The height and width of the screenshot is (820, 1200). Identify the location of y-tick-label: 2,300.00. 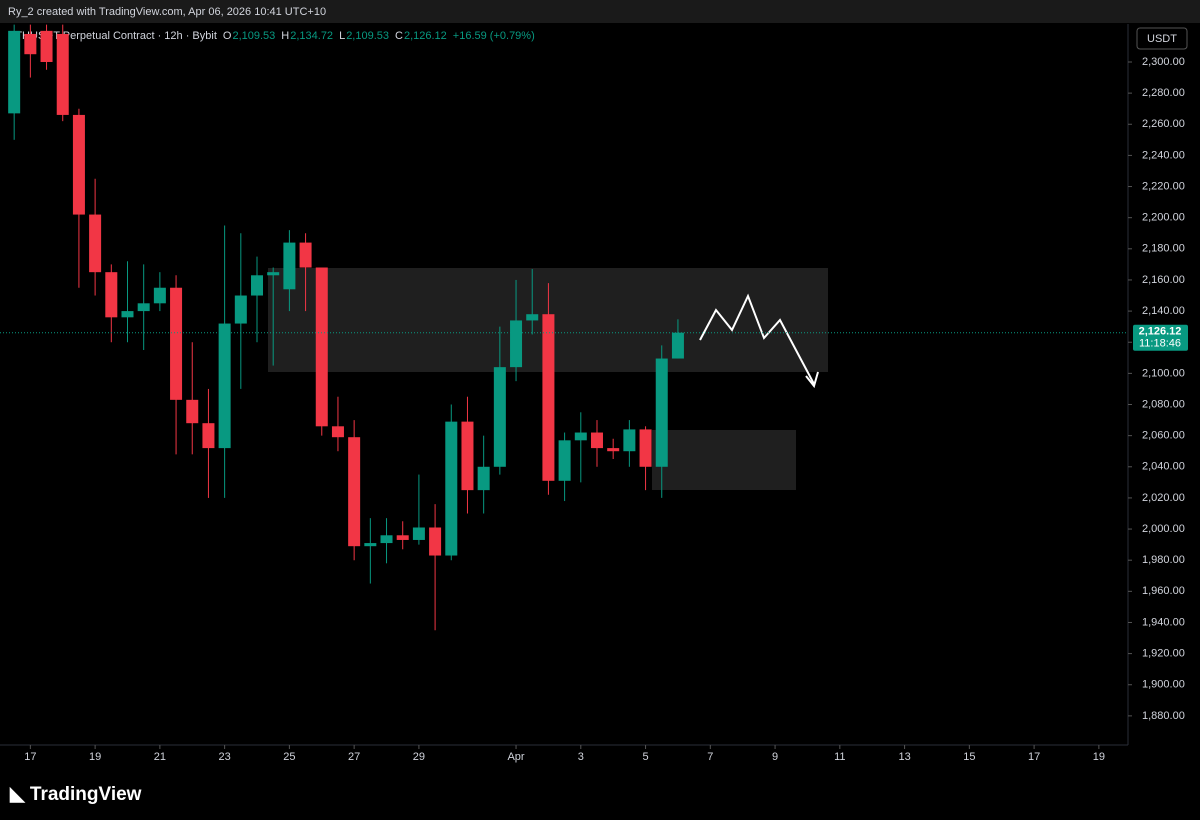
(1163, 62).